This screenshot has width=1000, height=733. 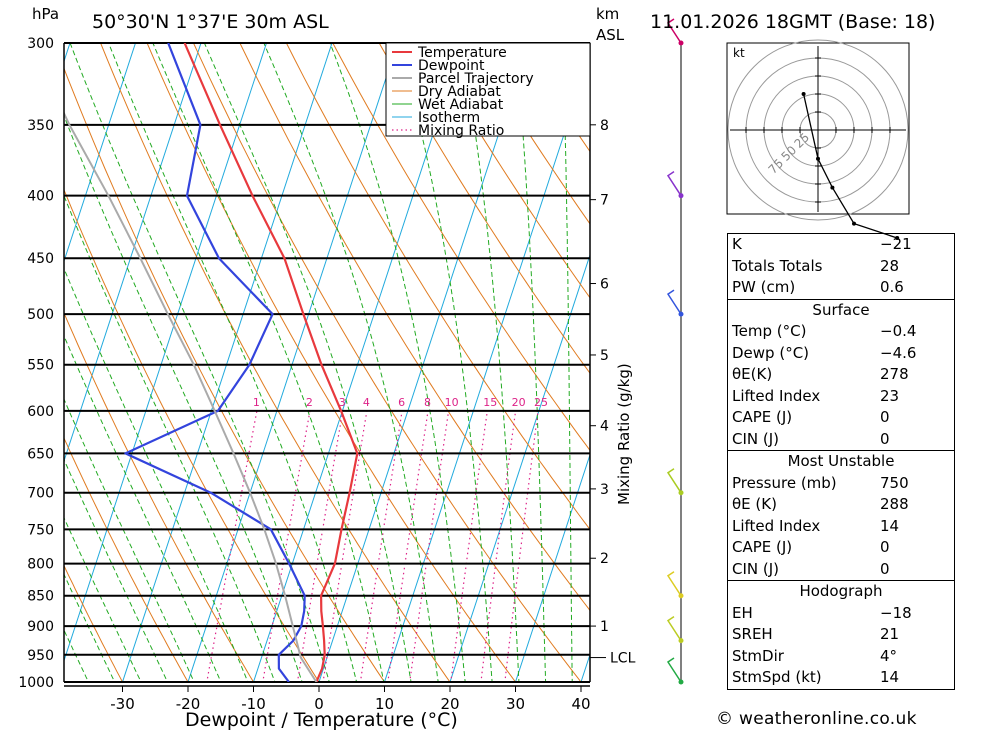 What do you see at coordinates (776, 395) in the screenshot?
I see `index-label: Lifted Index` at bounding box center [776, 395].